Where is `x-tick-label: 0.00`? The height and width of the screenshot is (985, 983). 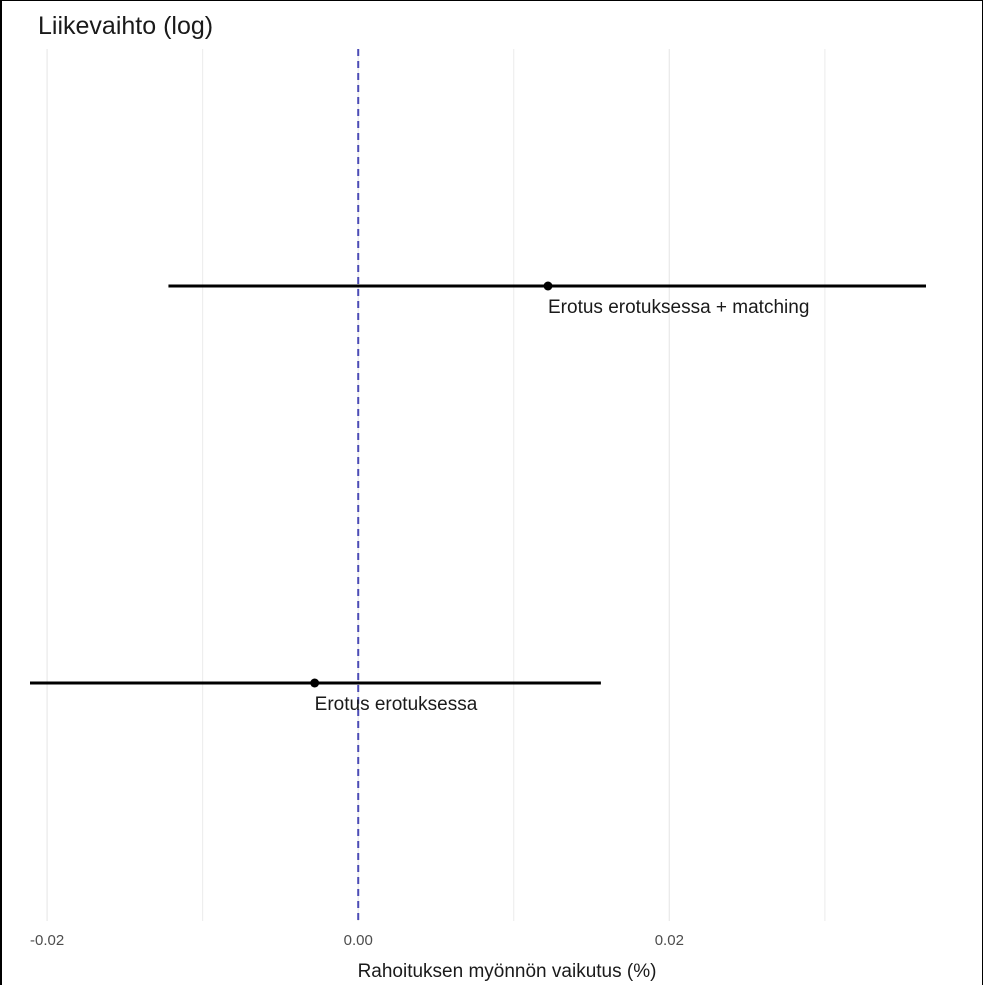 x-tick-label: 0.00 is located at coordinates (358, 940).